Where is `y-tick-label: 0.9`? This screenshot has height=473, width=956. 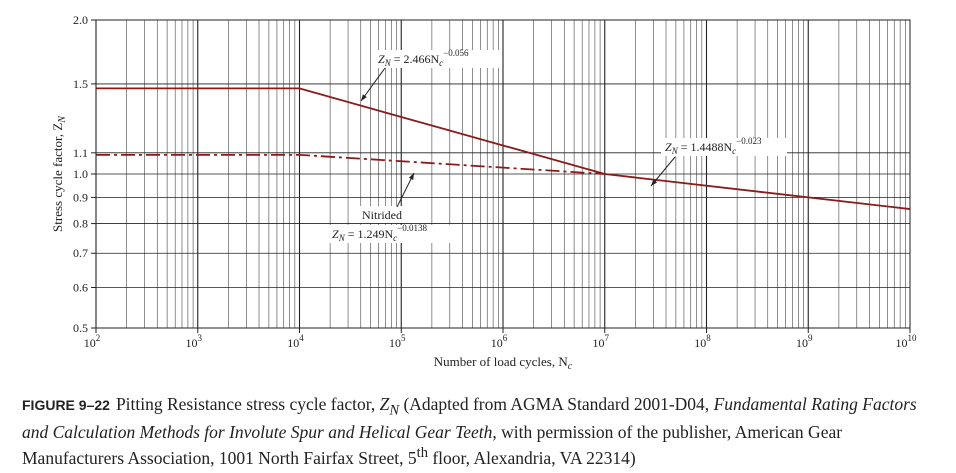 y-tick-label: 0.9 is located at coordinates (80, 197).